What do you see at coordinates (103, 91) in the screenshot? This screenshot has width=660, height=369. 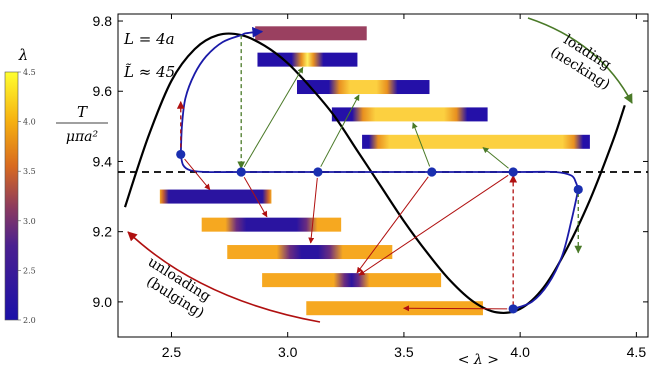 I see `y-tick-label: 9.6` at bounding box center [103, 91].